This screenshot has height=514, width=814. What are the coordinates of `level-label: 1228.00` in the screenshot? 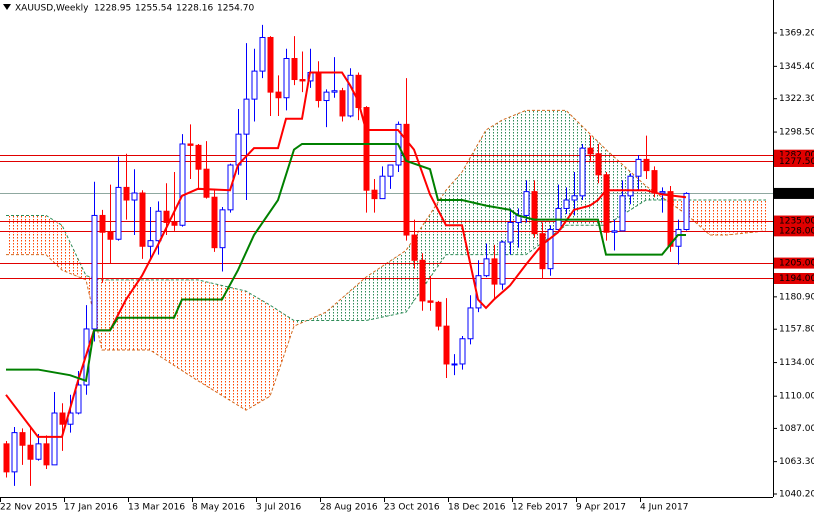 It's located at (796, 231).